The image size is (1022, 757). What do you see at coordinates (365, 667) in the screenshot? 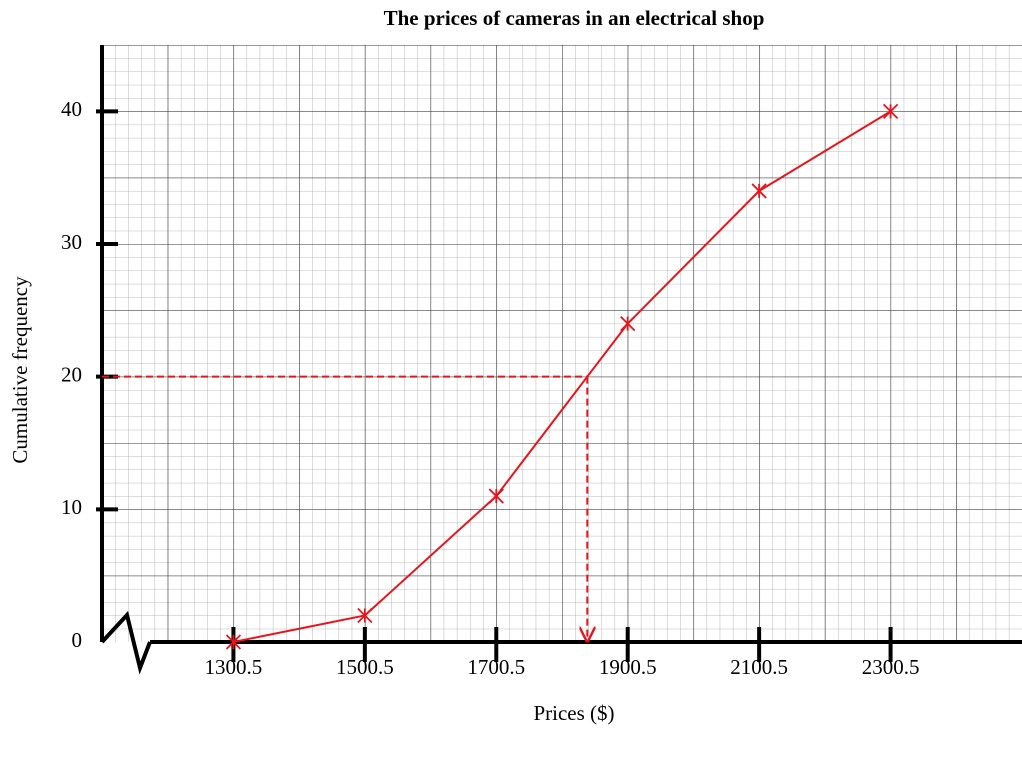
I see `x-tick-label: 1500.5` at bounding box center [365, 667].